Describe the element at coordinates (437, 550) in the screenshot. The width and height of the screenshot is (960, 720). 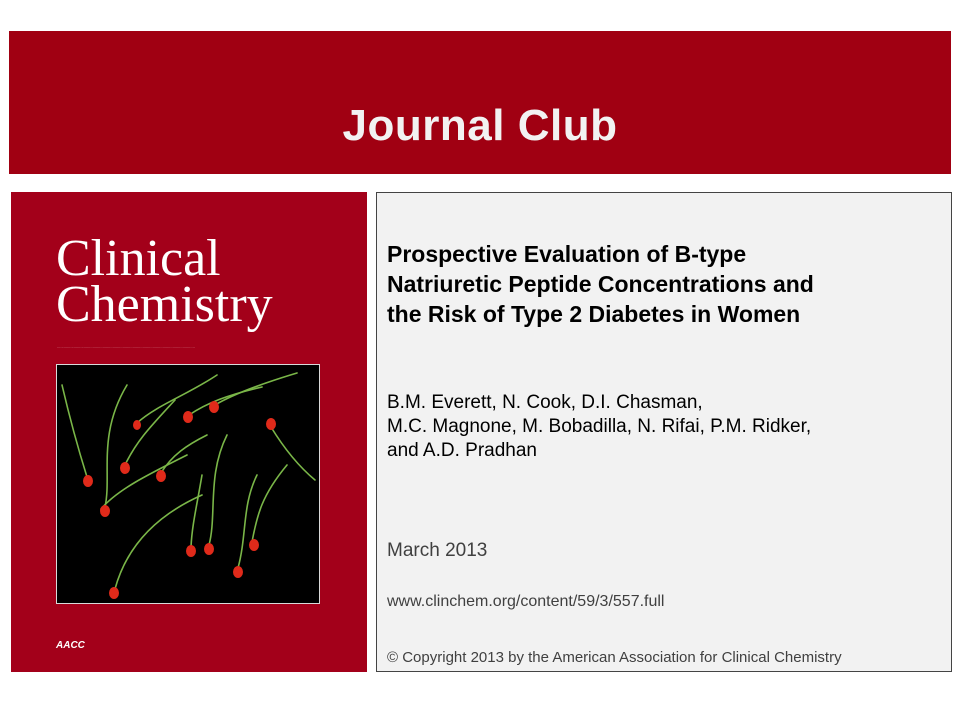
I see `publication-date: March 2013` at that location.